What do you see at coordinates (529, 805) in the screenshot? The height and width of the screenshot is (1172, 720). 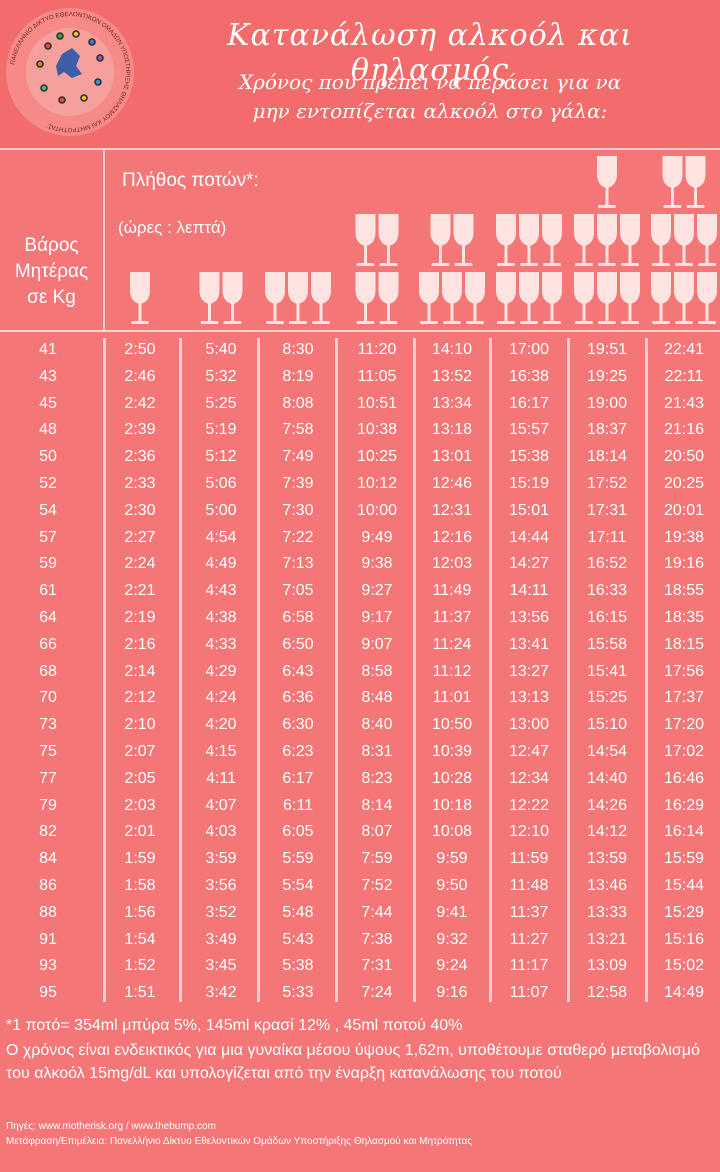 I see `time-cell: 12:22` at bounding box center [529, 805].